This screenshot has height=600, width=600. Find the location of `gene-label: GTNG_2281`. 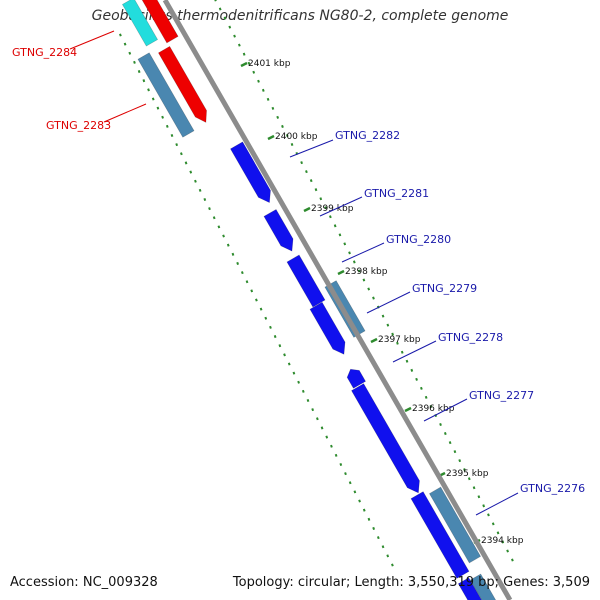

gene-label: GTNG_2281 is located at coordinates (396, 193).